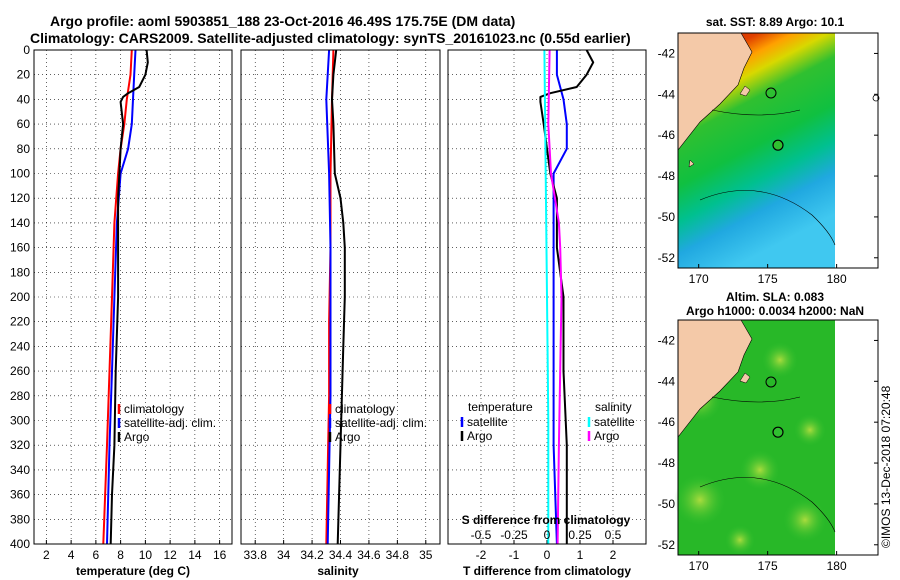 The width and height of the screenshot is (900, 580). I want to click on sla-lat-tick-labels: -42 -44 -46 -48 -50 -52, so click(768, 442).